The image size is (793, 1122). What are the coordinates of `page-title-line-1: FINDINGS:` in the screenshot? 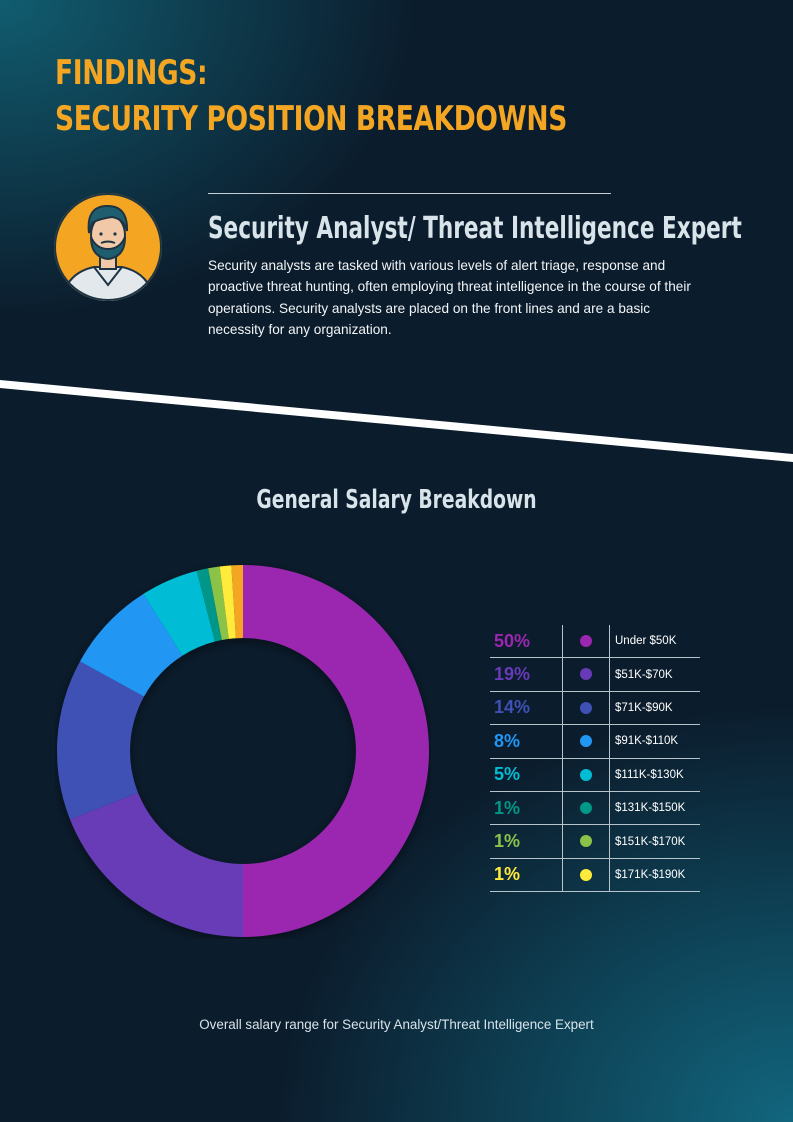 It's located at (131, 73).